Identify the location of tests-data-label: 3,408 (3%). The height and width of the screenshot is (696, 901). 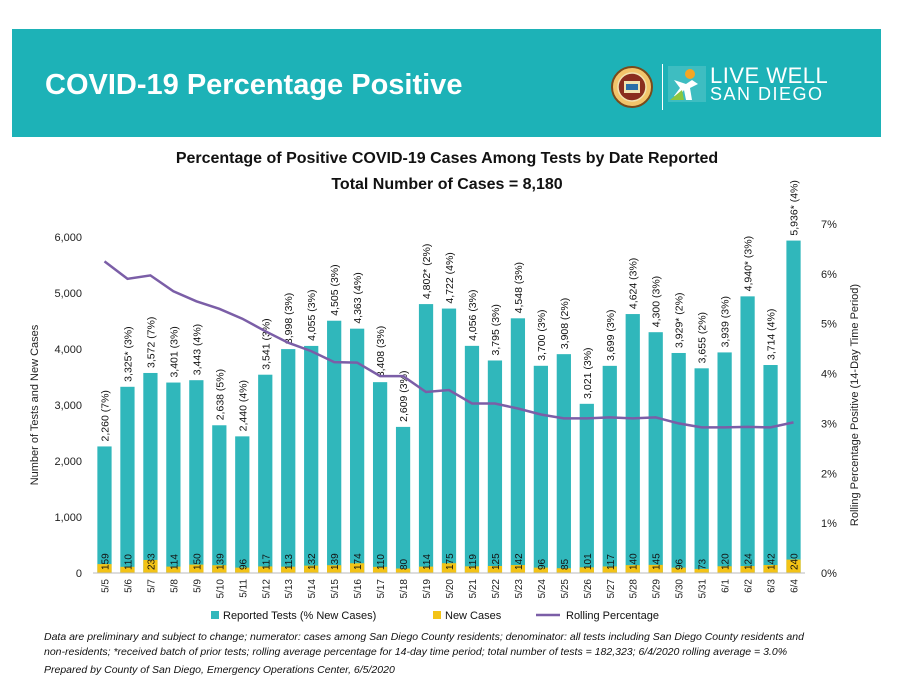
(381, 351).